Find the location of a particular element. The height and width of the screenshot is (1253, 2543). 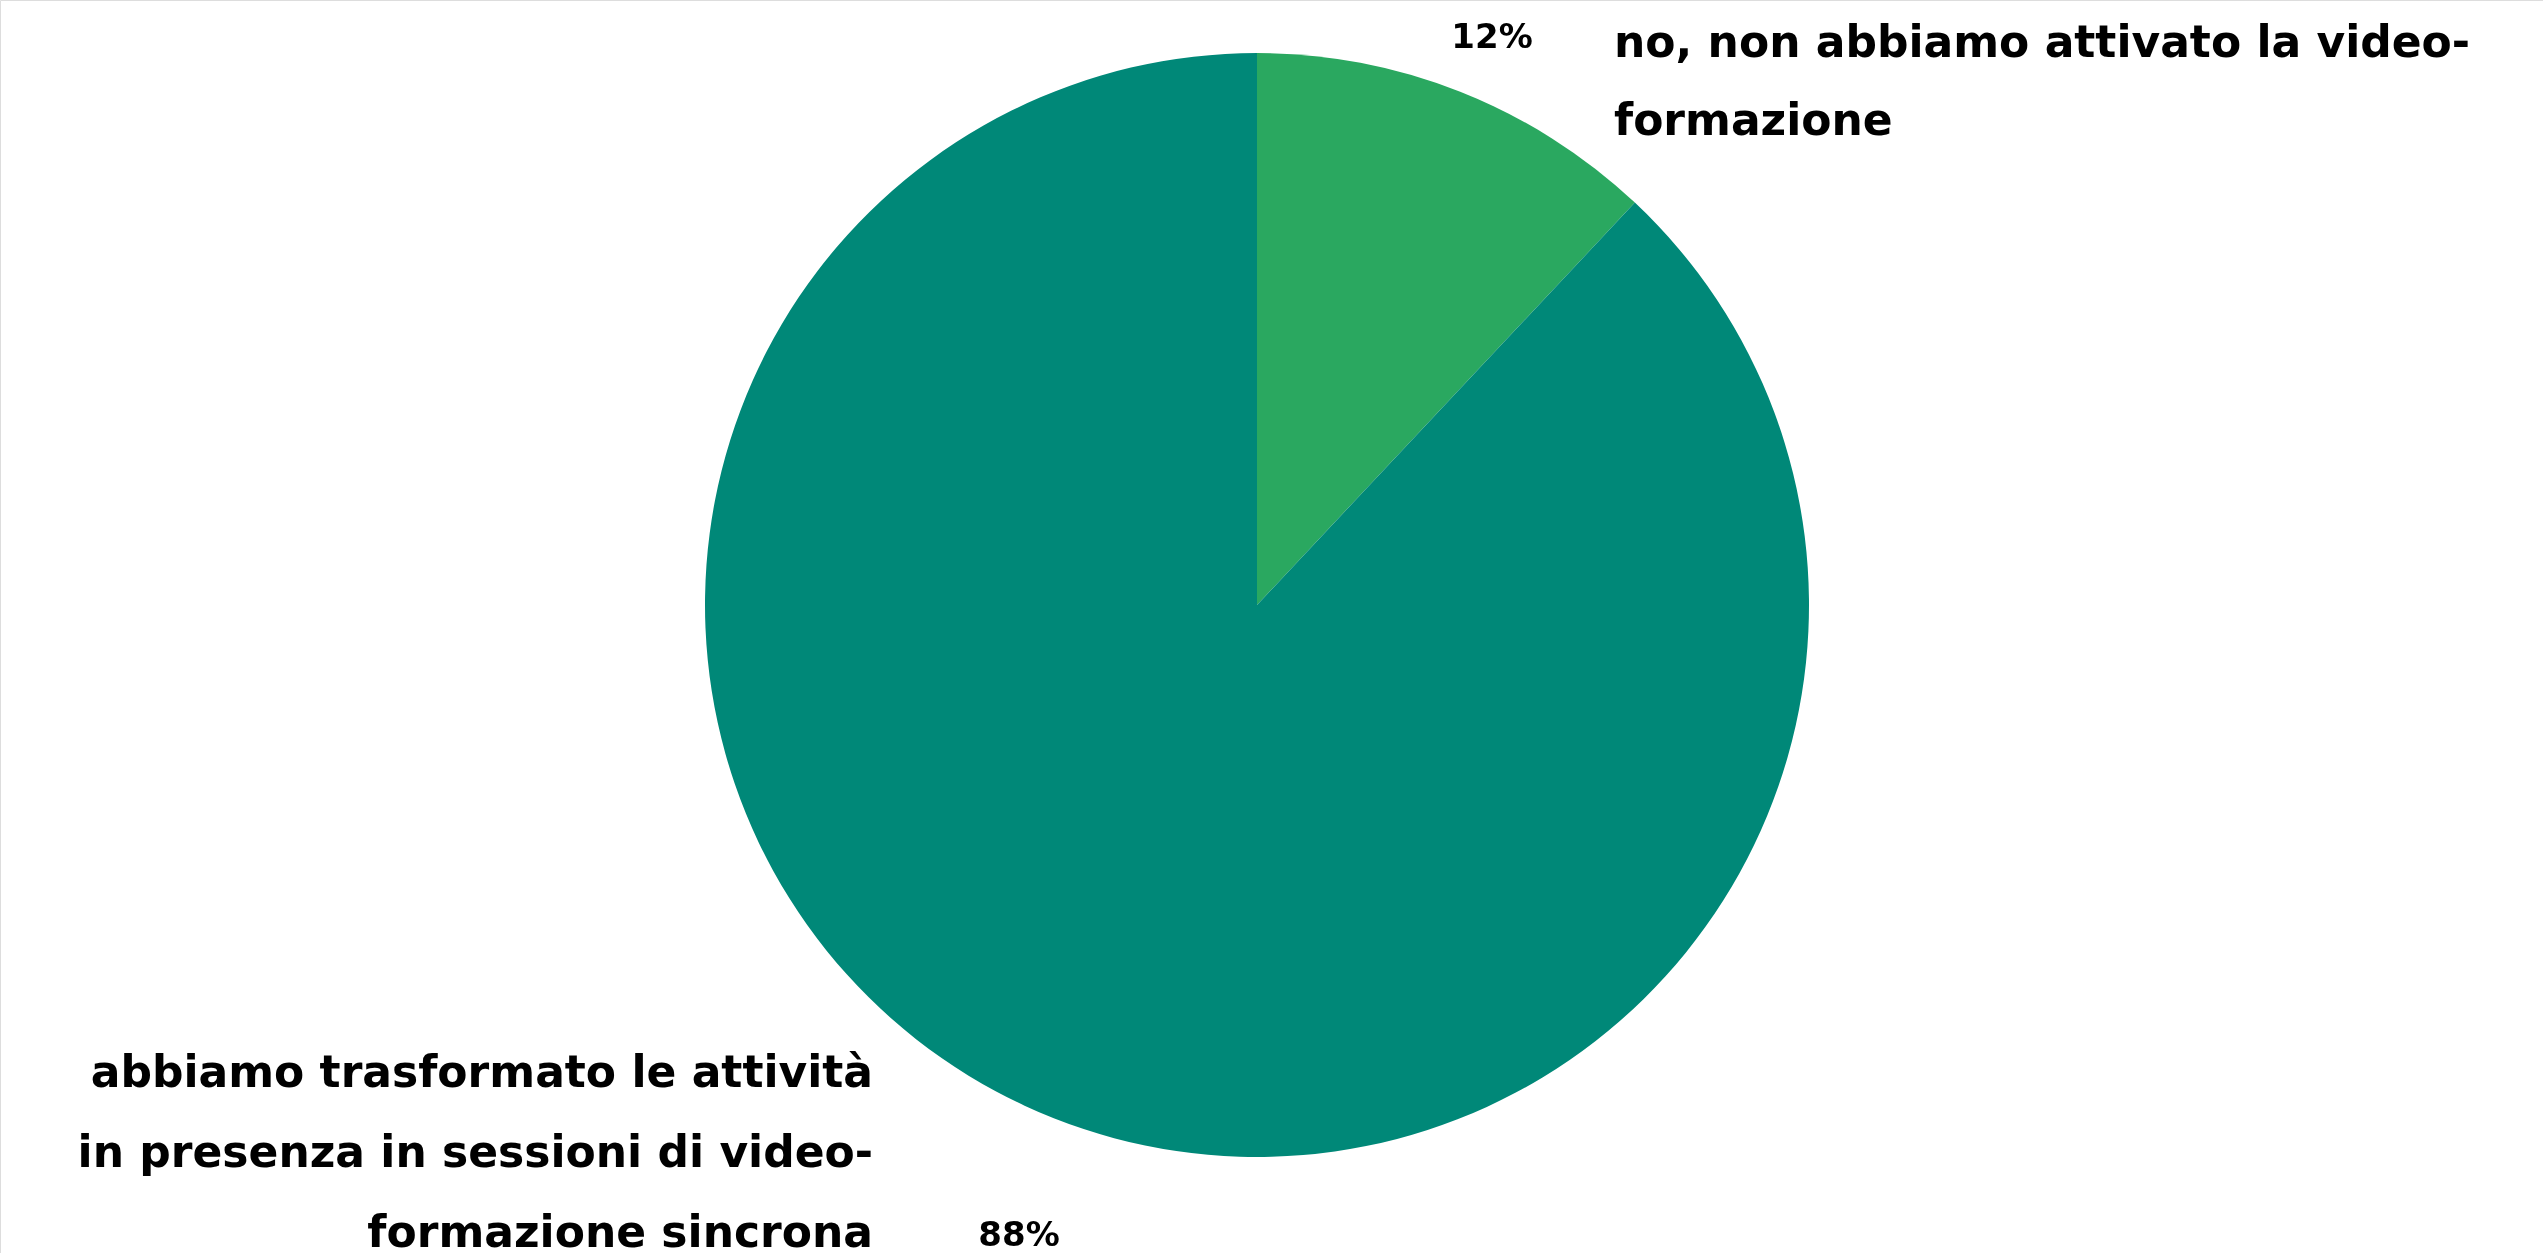

data-label: 12% is located at coordinates (1492, 36).